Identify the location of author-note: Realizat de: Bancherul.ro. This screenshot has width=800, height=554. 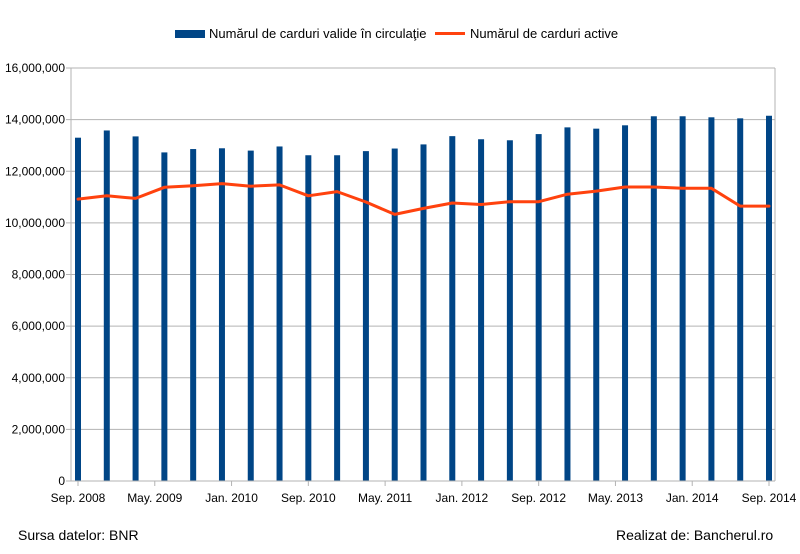
(695, 535).